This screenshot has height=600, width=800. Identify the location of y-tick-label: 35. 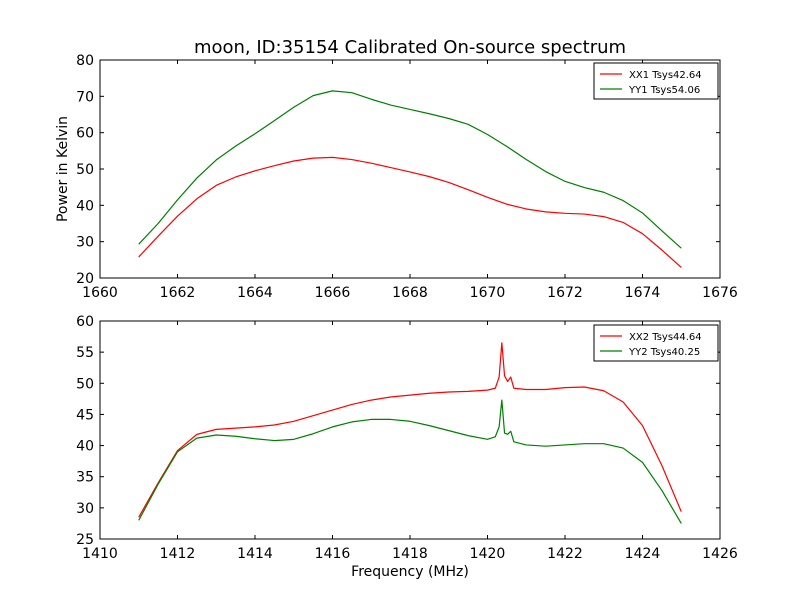
(85, 478).